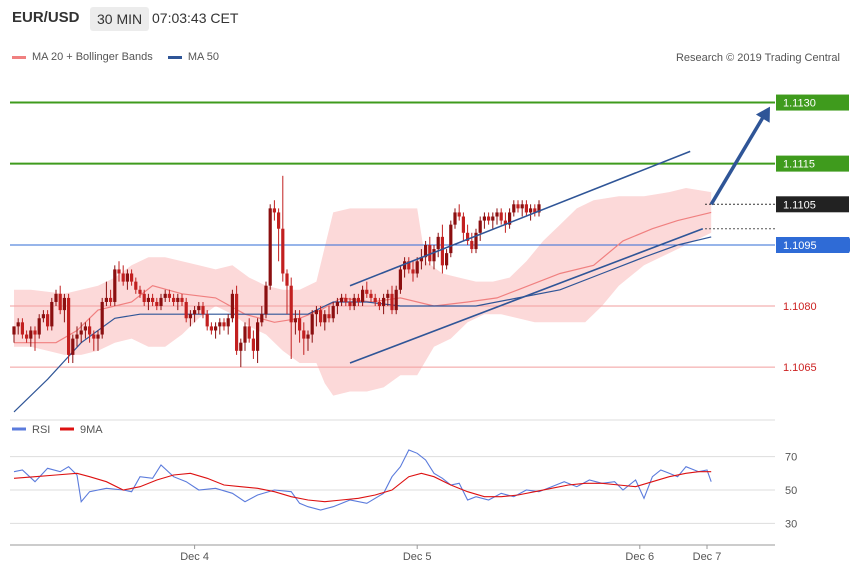 The image size is (850, 576). What do you see at coordinates (120, 19) in the screenshot?
I see `timeframe-badge: 30 MIN` at bounding box center [120, 19].